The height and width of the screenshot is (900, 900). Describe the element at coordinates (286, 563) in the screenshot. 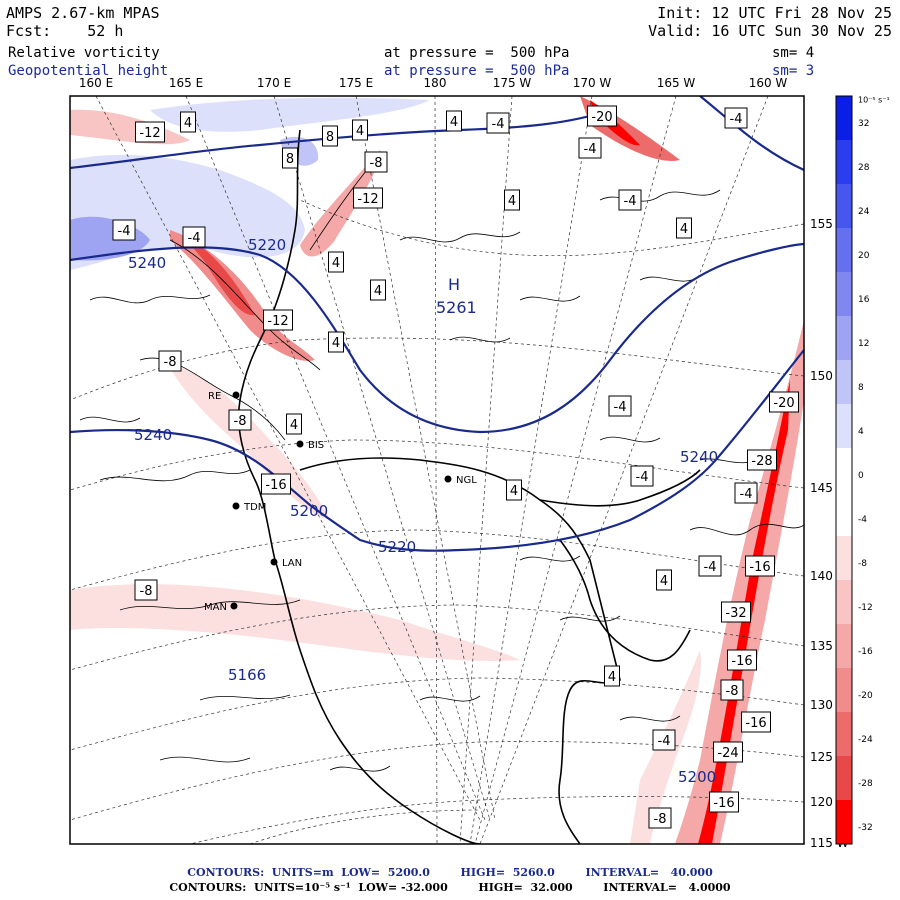

I see `station-lan: LAN` at that location.